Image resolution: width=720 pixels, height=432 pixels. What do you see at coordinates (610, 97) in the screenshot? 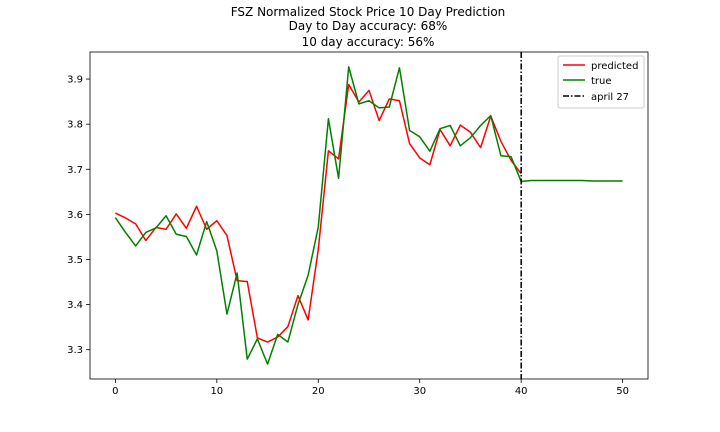
I see `legend-label-april-27: april 27` at bounding box center [610, 97].